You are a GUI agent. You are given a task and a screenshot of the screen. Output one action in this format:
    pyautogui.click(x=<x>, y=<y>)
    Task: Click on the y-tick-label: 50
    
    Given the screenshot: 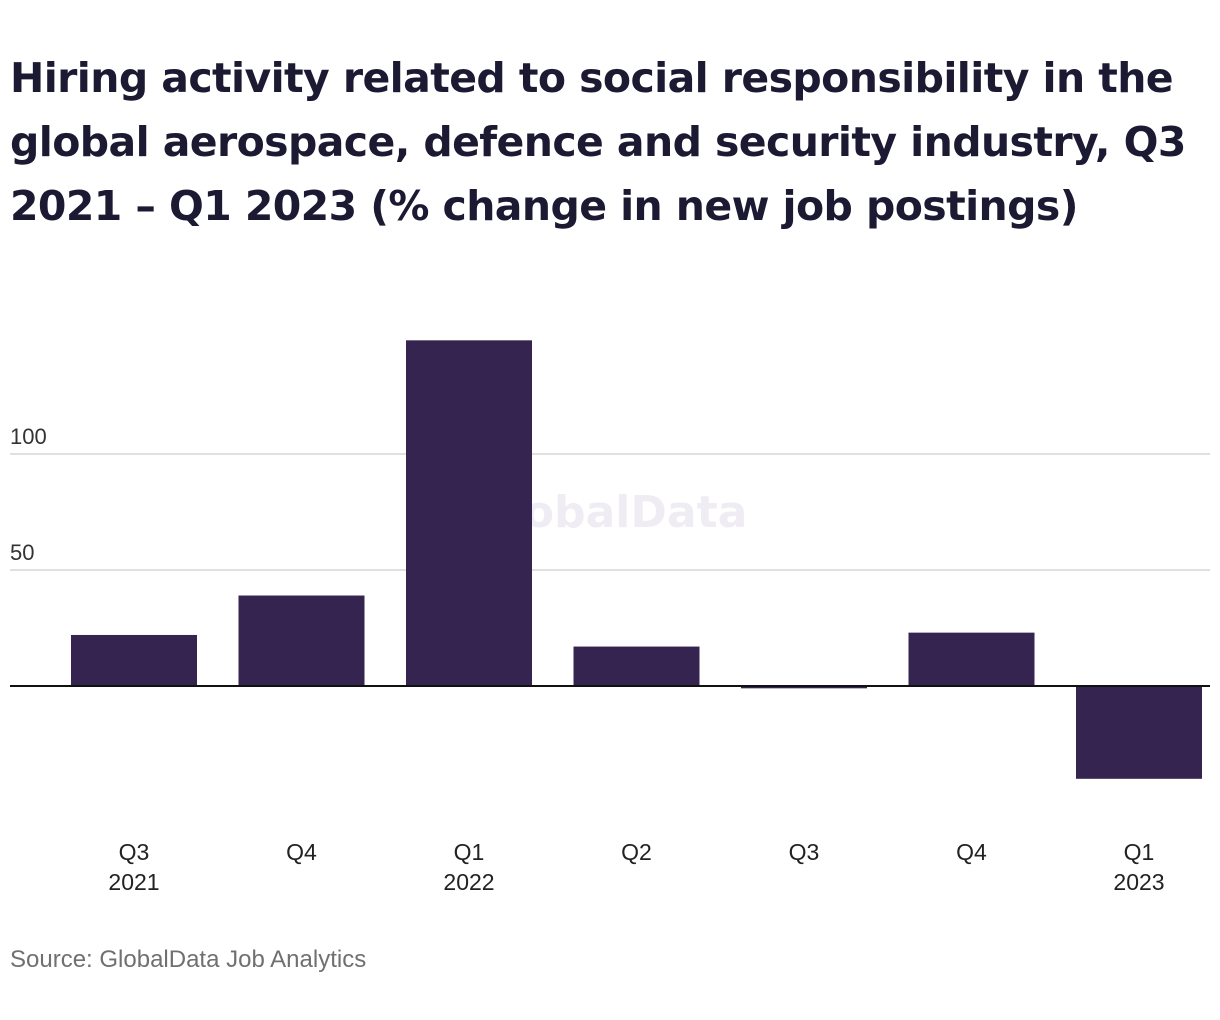 What is the action you would take?
    pyautogui.click(x=22, y=552)
    